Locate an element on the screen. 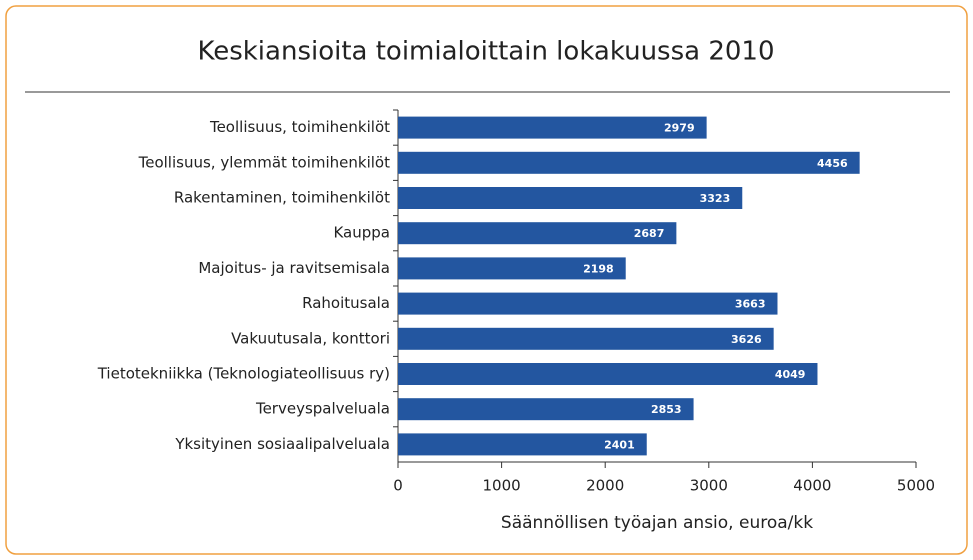 This screenshot has height=560, width=973. x-tick-label: 0 is located at coordinates (398, 486).